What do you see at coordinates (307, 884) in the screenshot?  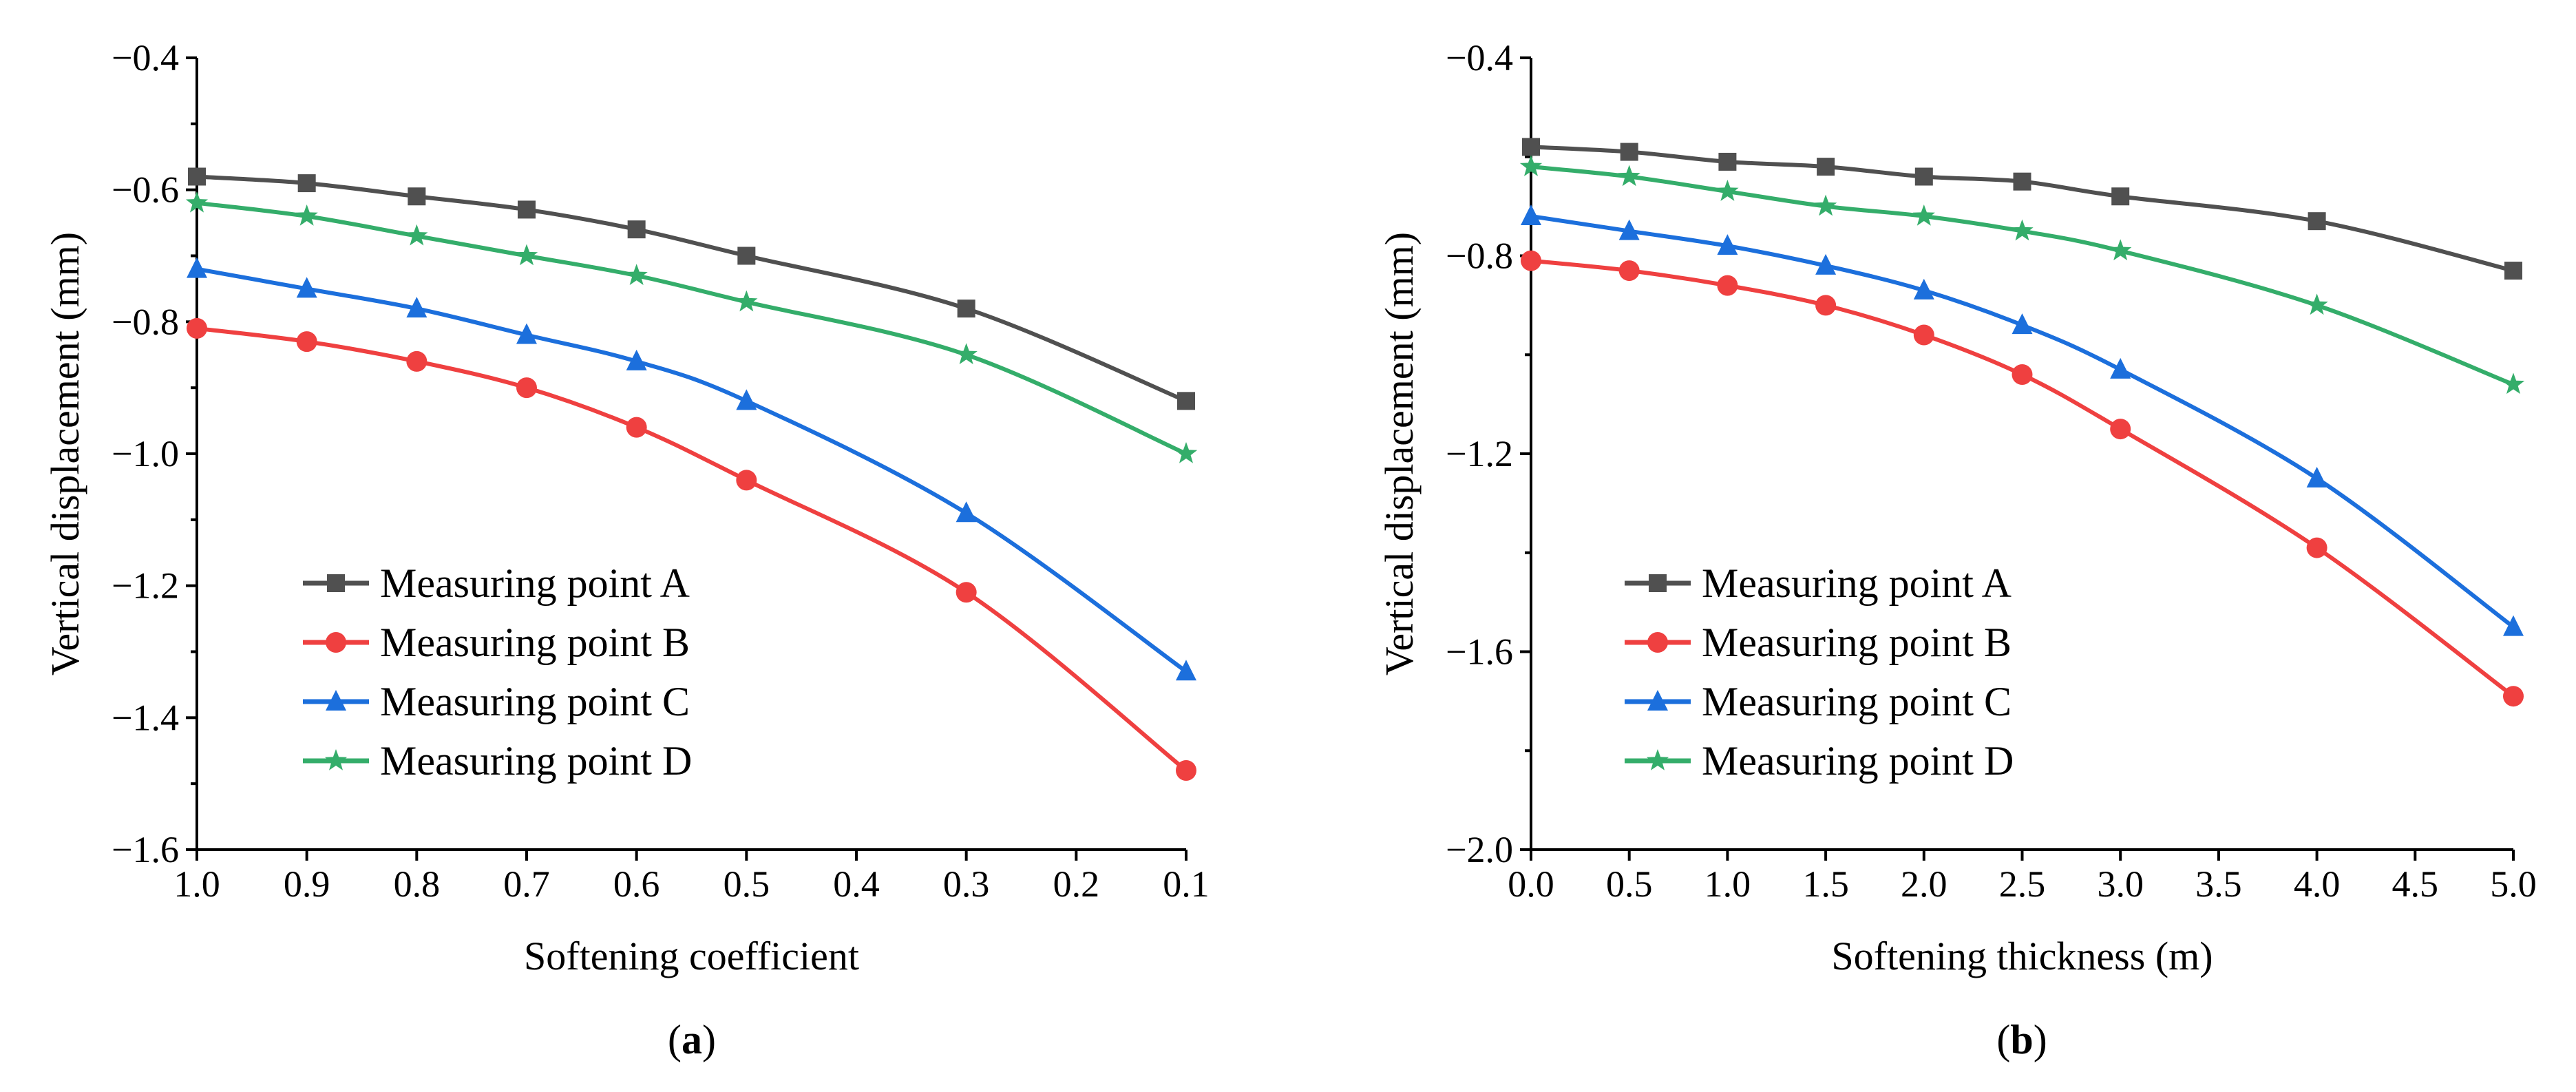 I see `x-tick-label: 0.9` at bounding box center [307, 884].